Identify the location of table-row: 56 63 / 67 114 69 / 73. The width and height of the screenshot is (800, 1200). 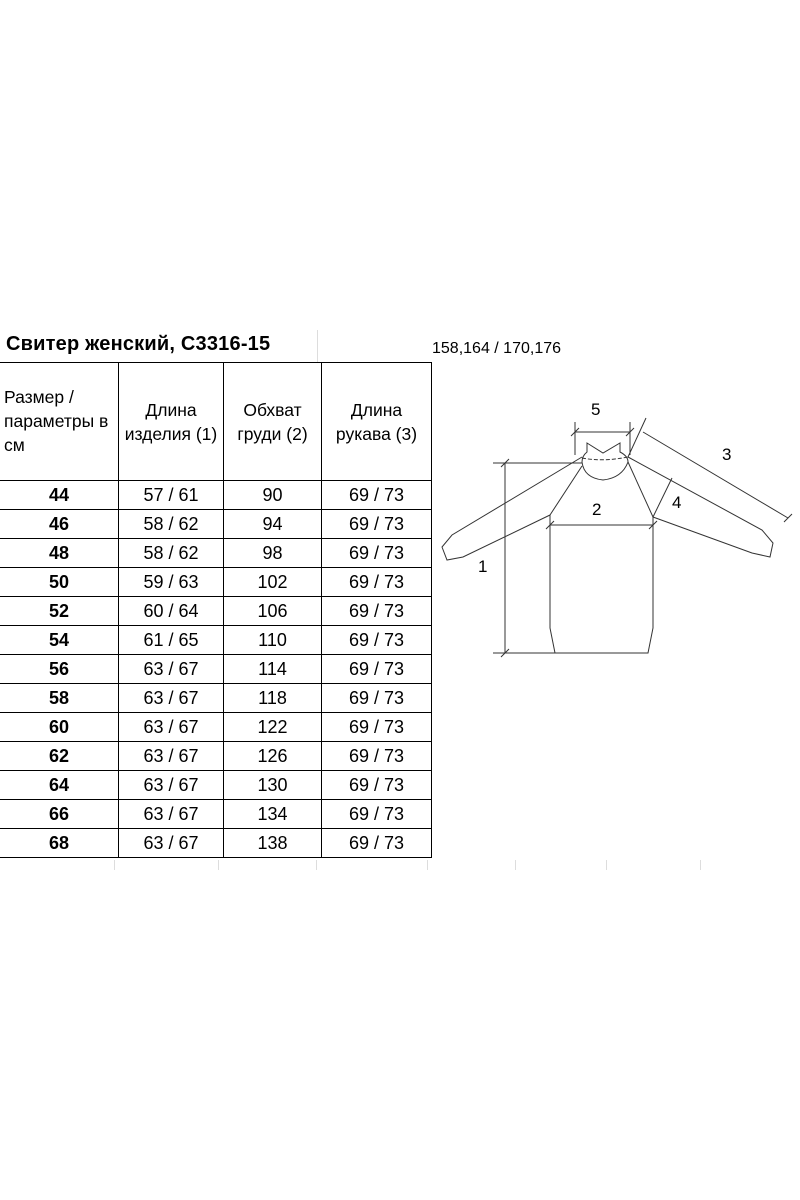
(216, 669).